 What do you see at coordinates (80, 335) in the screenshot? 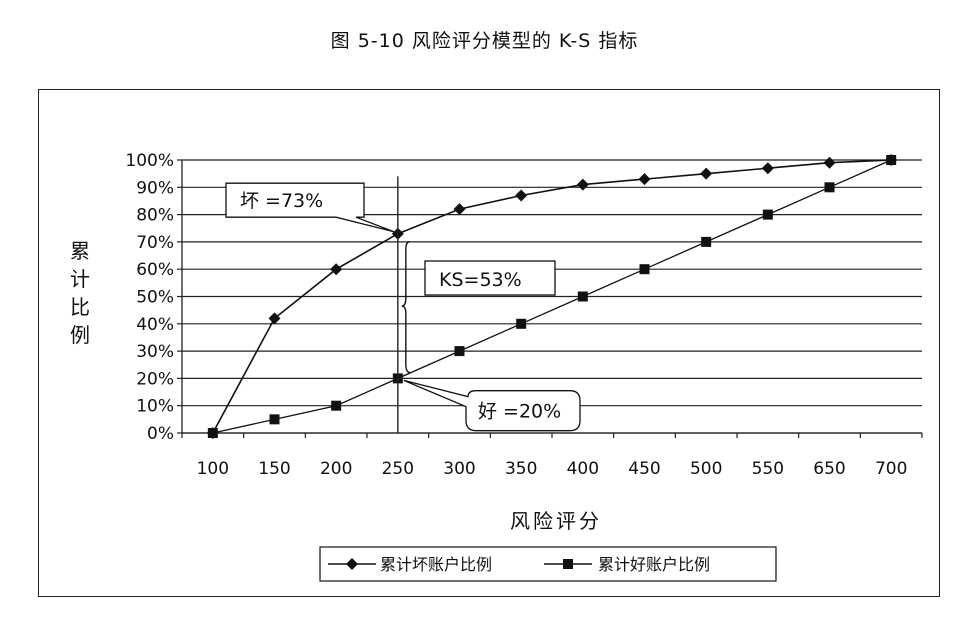
I see `y-axis-label-char: 例` at bounding box center [80, 335].